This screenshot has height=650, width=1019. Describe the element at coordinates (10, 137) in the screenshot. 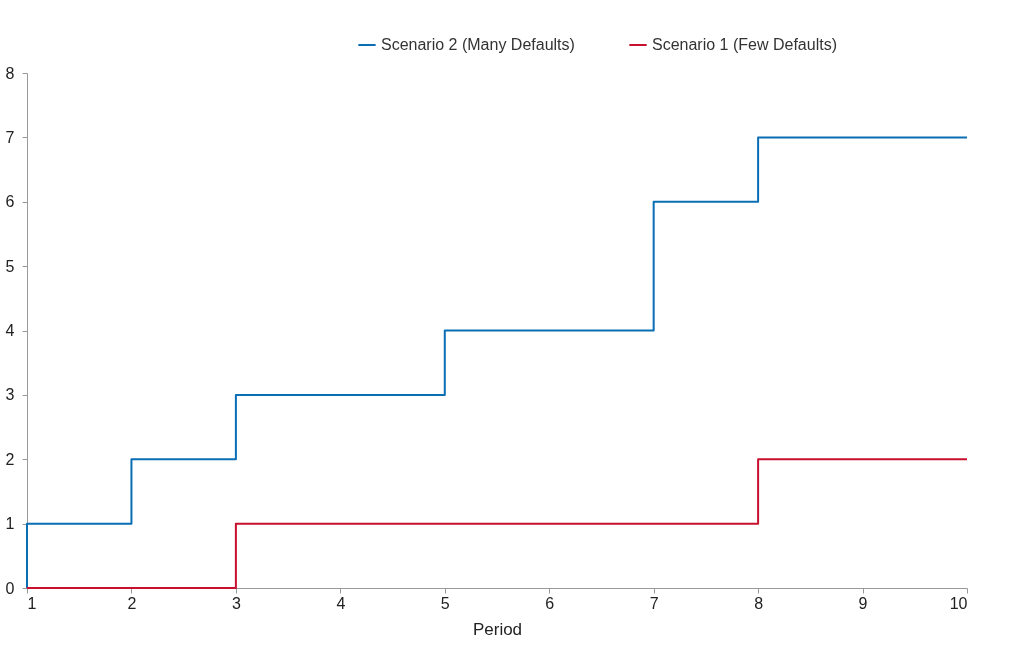

I see `y-tick-label: 7` at that location.